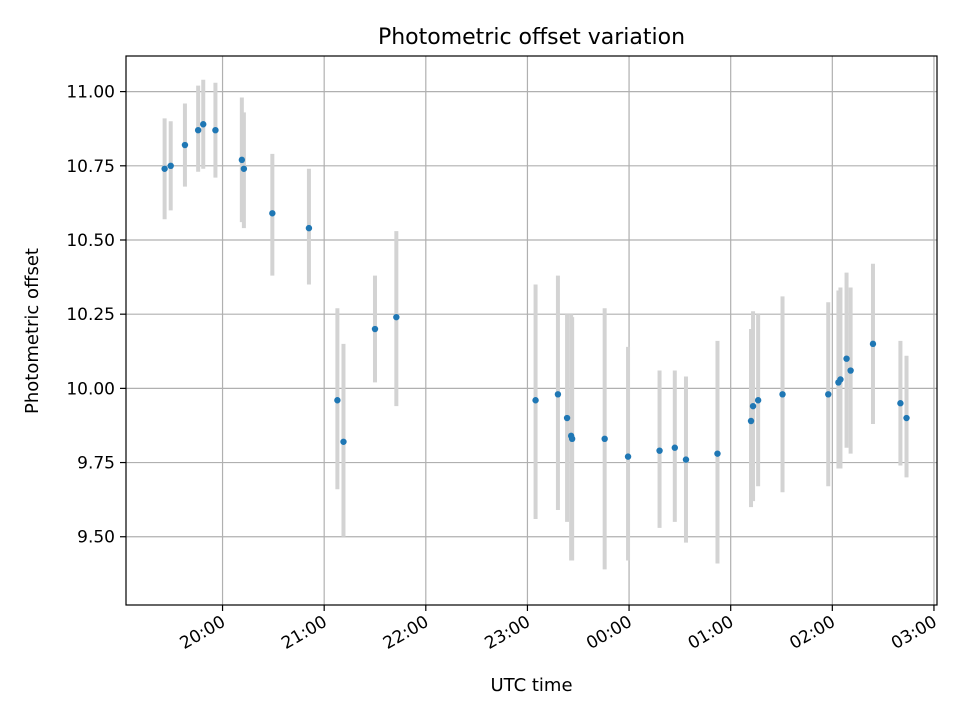  I want to click on y-tick-label: 10.50, so click(90, 241).